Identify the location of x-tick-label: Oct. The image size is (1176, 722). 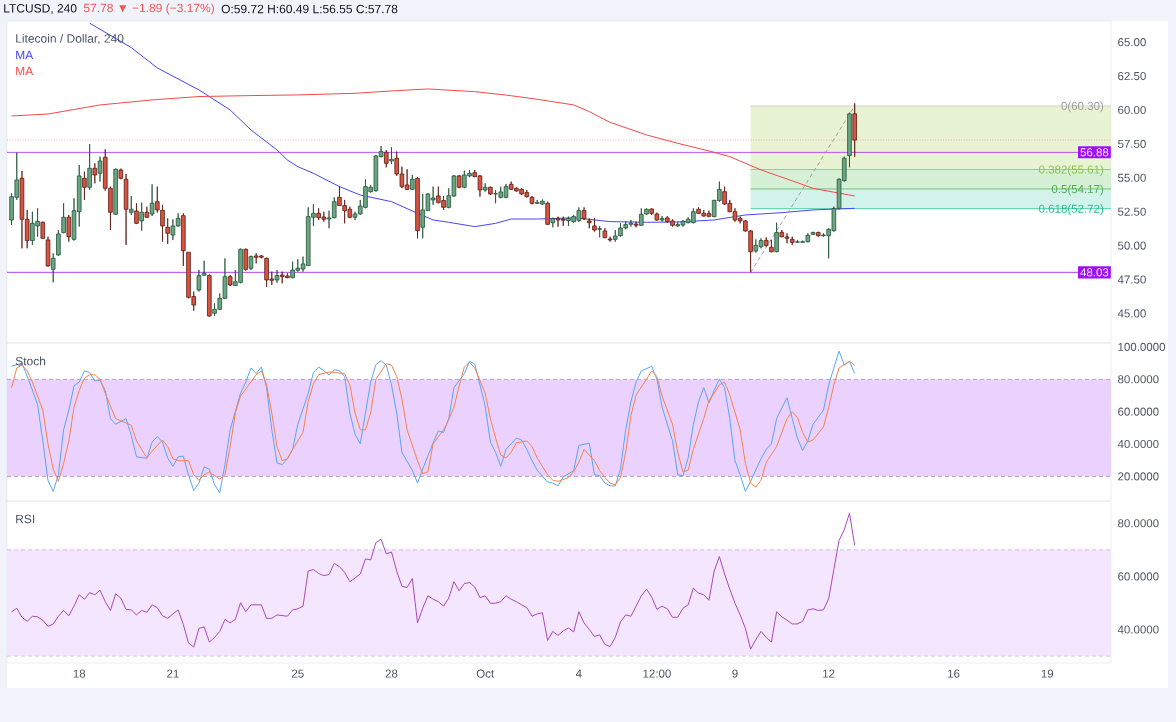
(485, 673).